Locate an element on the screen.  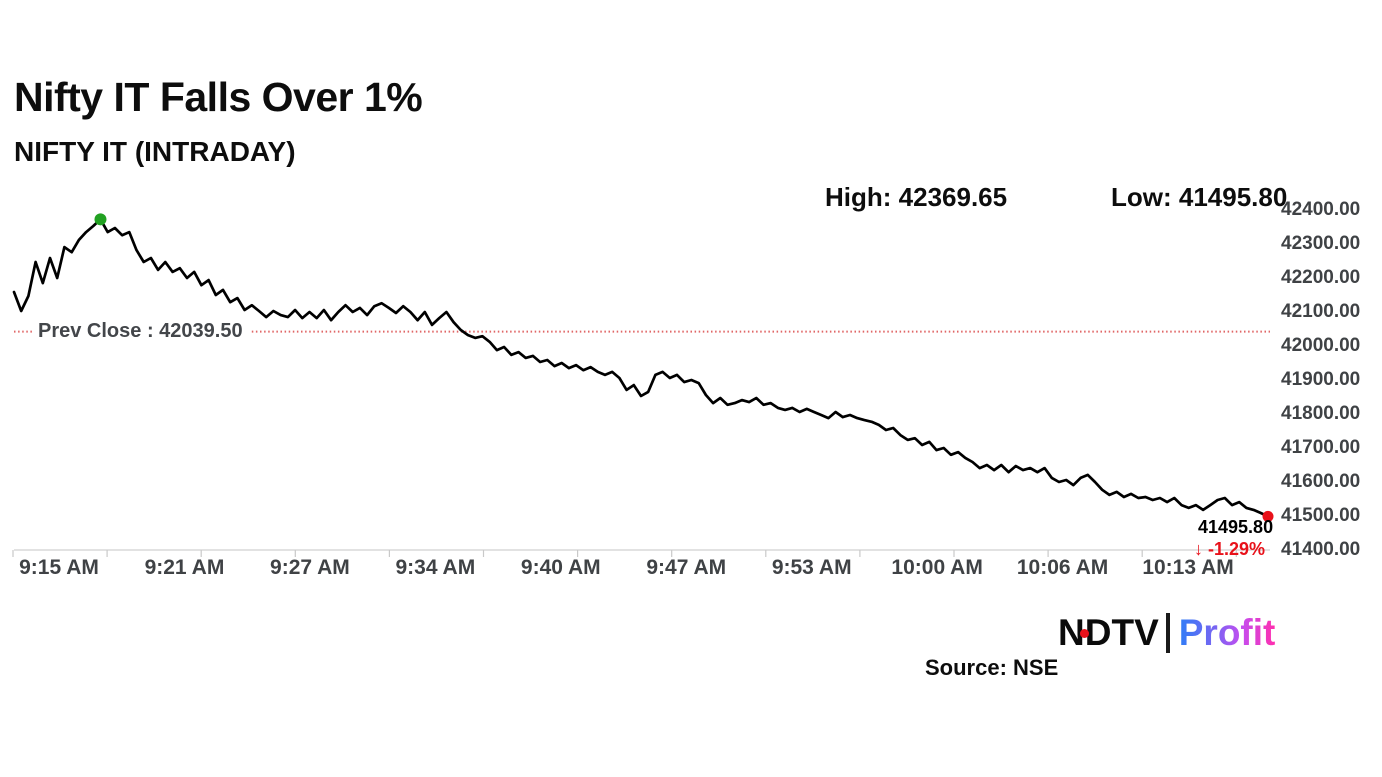
ndtv-wordmark: N D TV is located at coordinates (1108, 633).